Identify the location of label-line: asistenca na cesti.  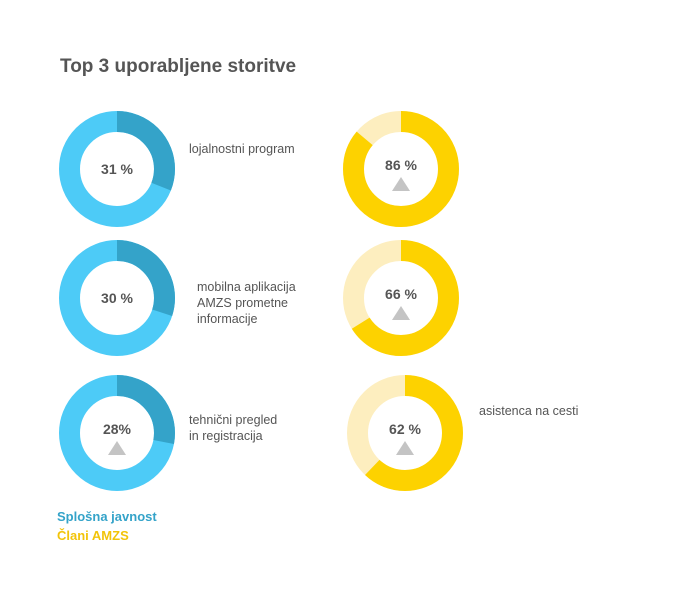
(529, 411).